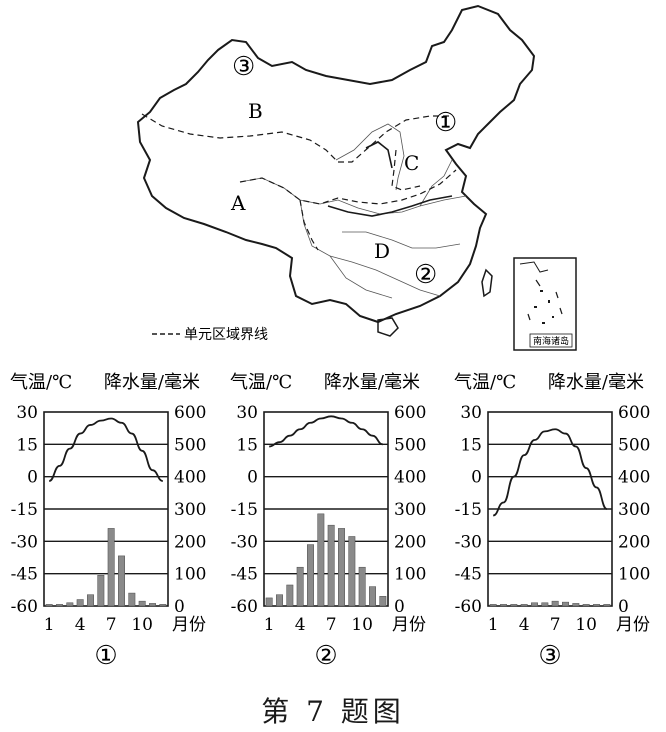 The height and width of the screenshot is (732, 666). Describe the element at coordinates (382, 251) in the screenshot. I see `region-label-d: D` at that location.